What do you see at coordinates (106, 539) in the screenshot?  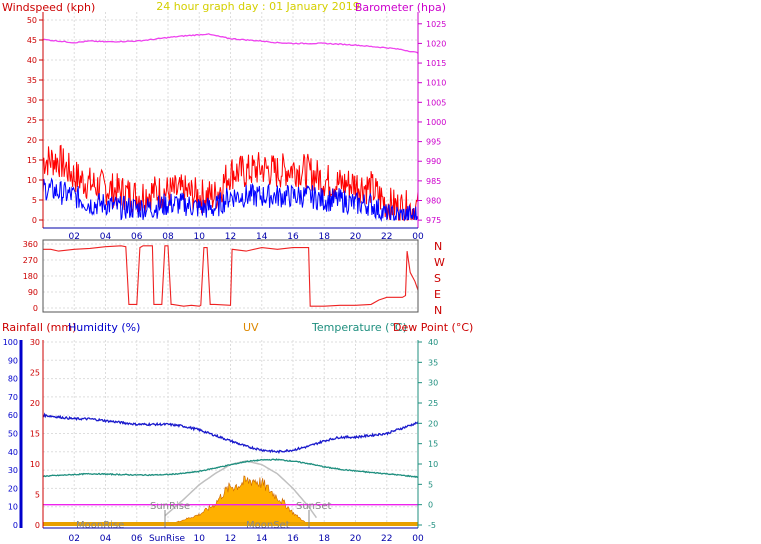 I see `bottom-x-tick-label: 04` at bounding box center [106, 539].